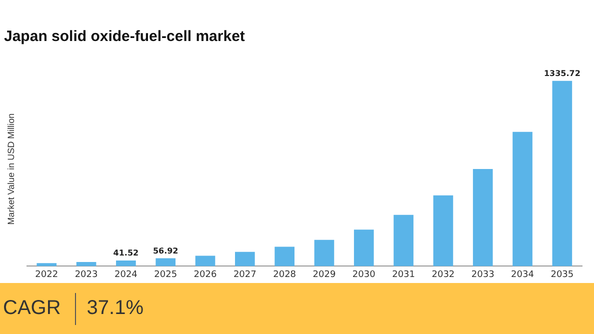 The height and width of the screenshot is (334, 594). Describe the element at coordinates (284, 275) in the screenshot. I see `x-tick-label: 2028` at that location.